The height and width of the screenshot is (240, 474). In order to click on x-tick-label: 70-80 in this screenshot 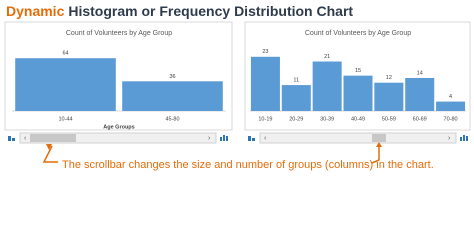, I will do `click(451, 119)`.